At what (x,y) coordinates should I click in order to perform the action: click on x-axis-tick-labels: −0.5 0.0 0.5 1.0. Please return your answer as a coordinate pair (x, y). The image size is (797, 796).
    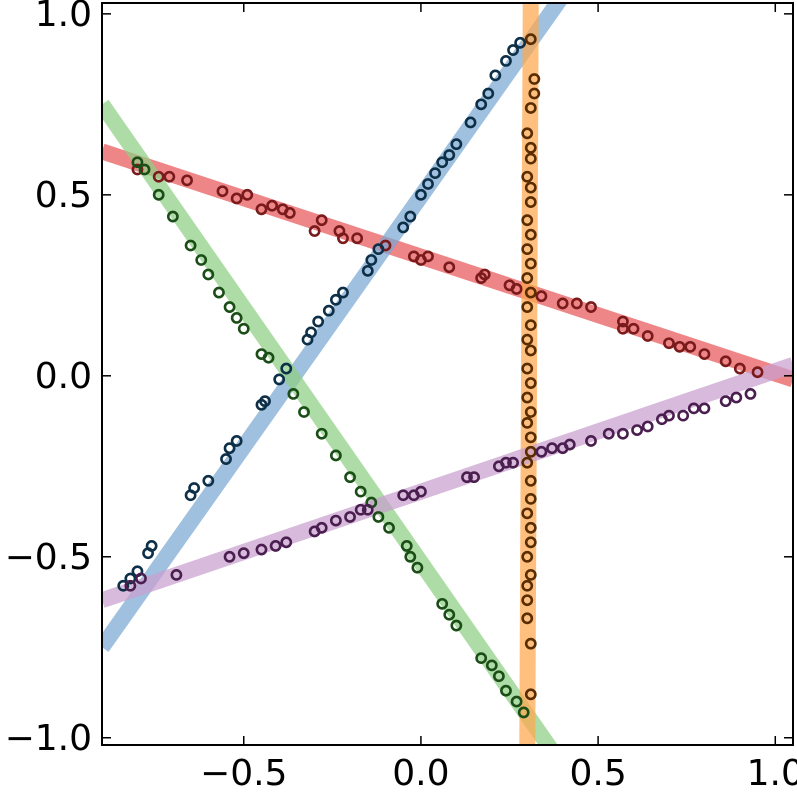
    Looking at the image, I should click on (498, 773).